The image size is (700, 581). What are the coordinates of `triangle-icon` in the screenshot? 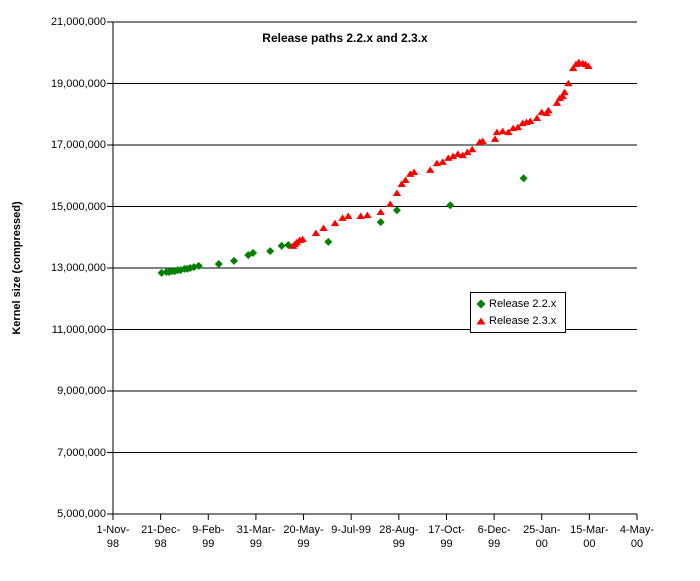 It's located at (481, 320).